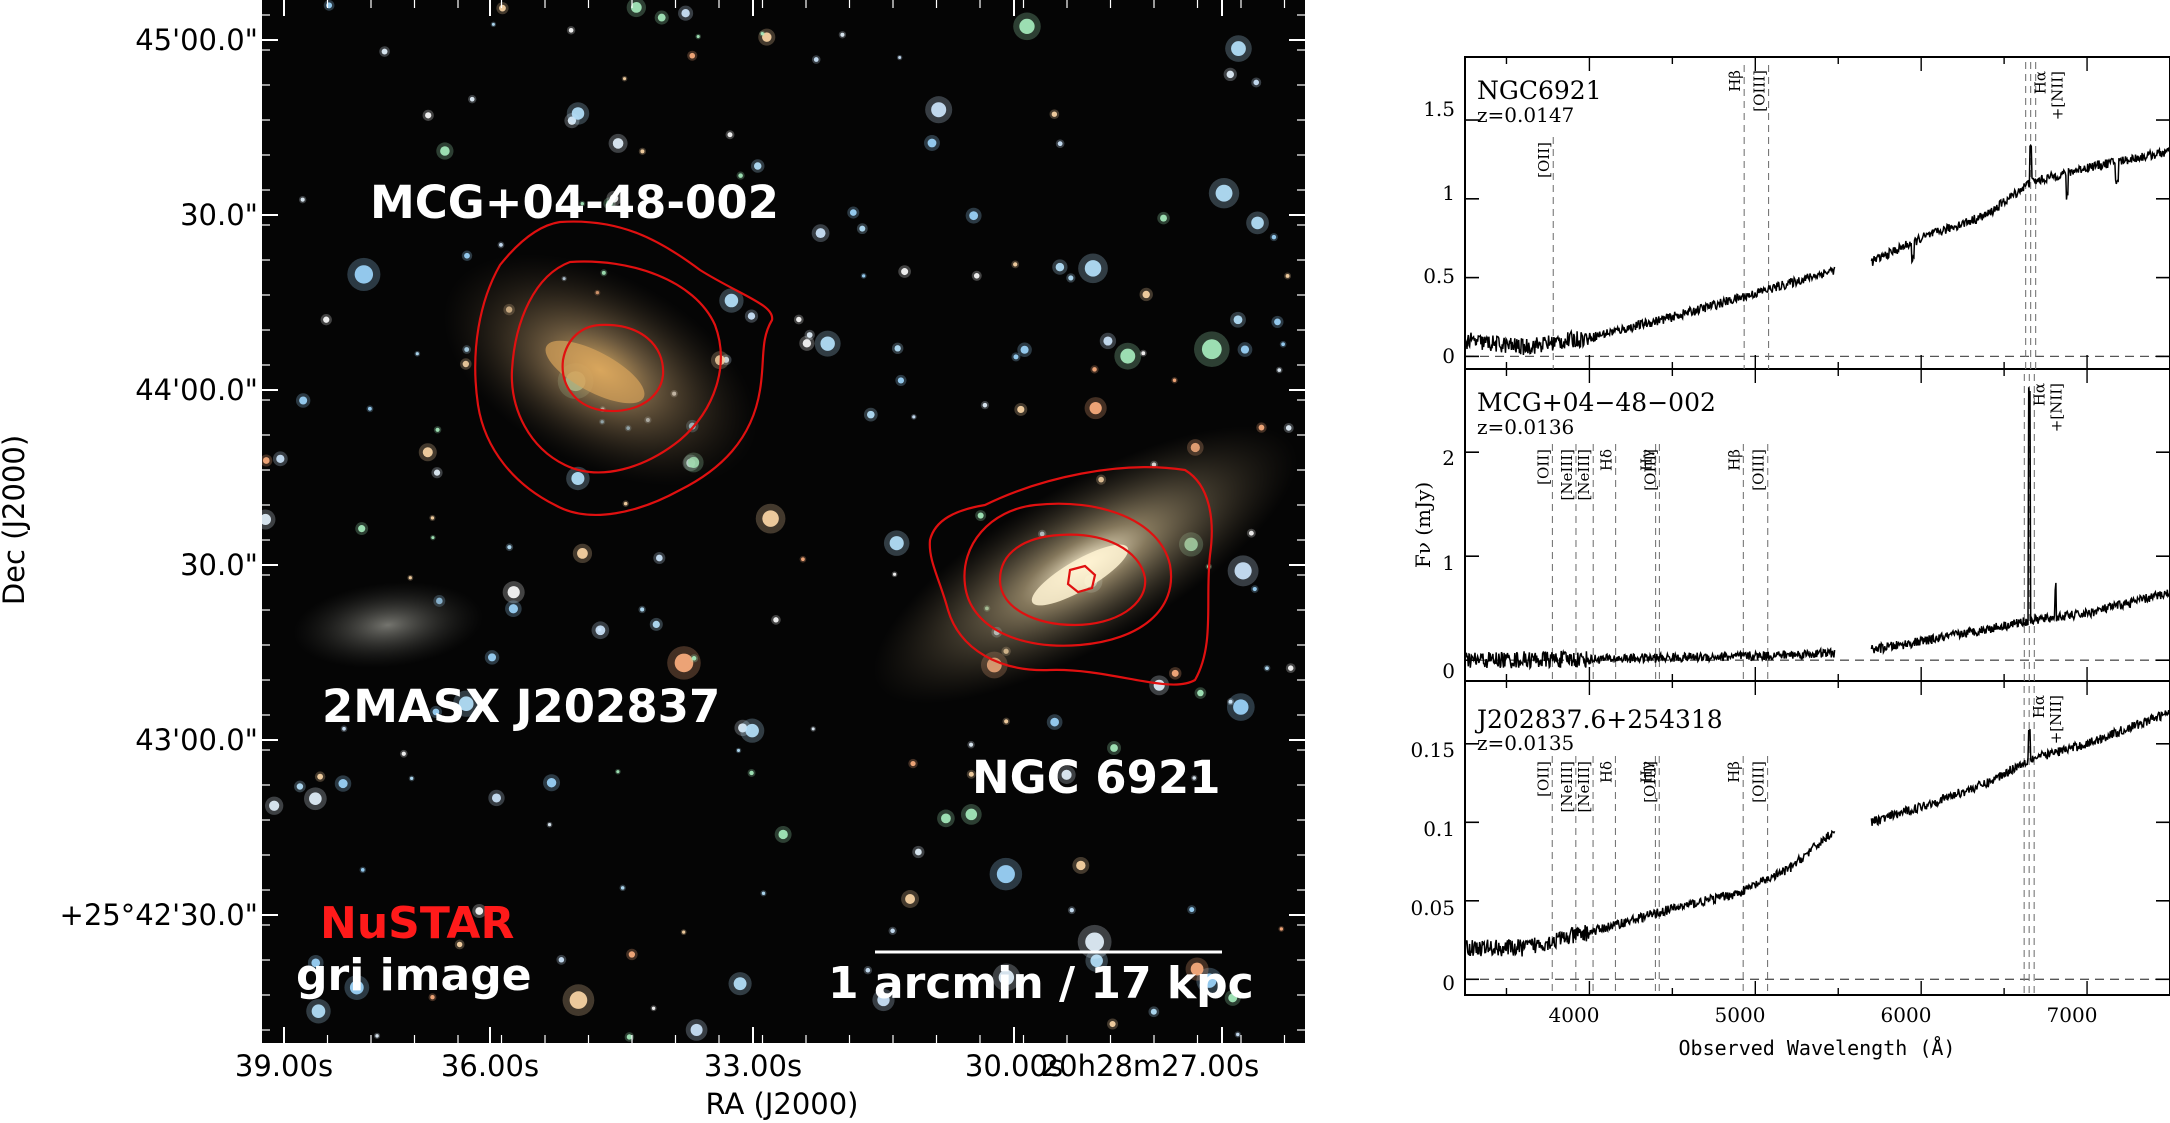  I want to click on galaxy-2masx-glow, so click(388, 625).